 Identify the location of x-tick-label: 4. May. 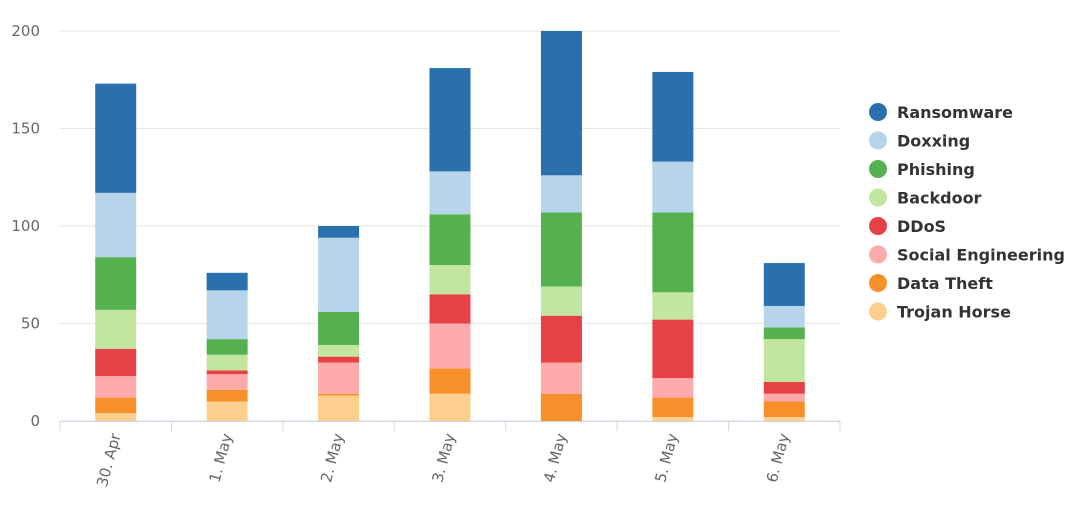
(555, 457).